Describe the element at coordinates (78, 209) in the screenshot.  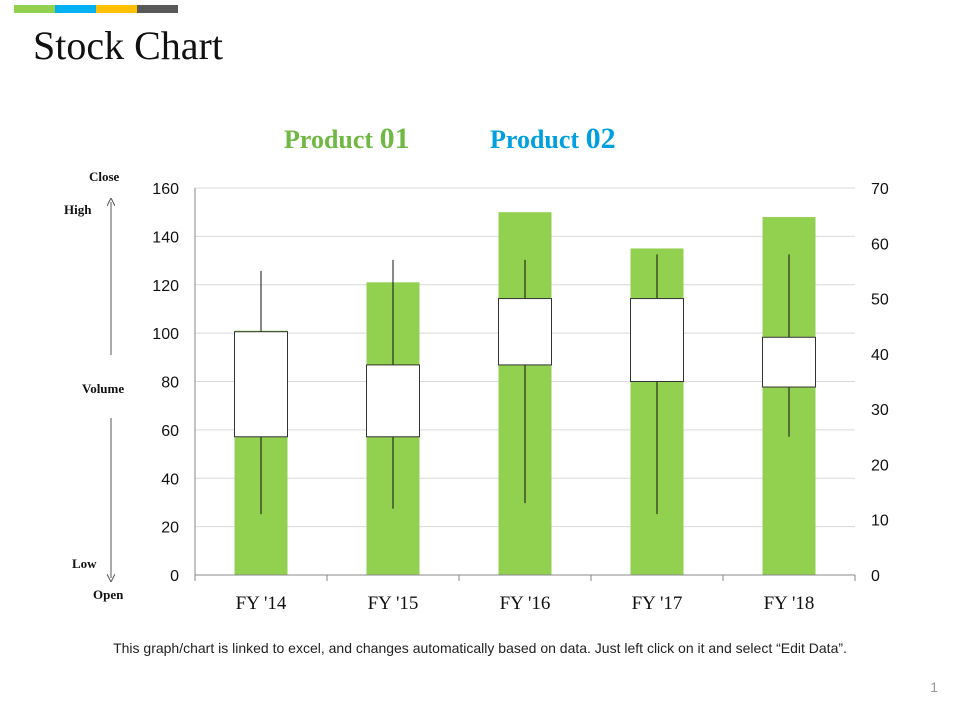
I see `side-label-high: High` at that location.